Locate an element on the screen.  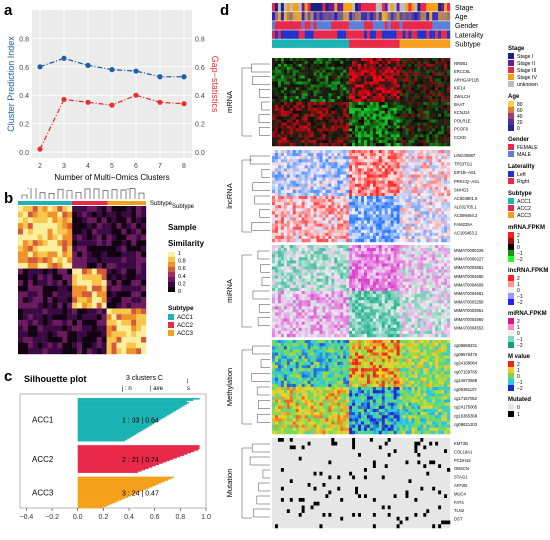
data-point is located at coordinates (88, 65).